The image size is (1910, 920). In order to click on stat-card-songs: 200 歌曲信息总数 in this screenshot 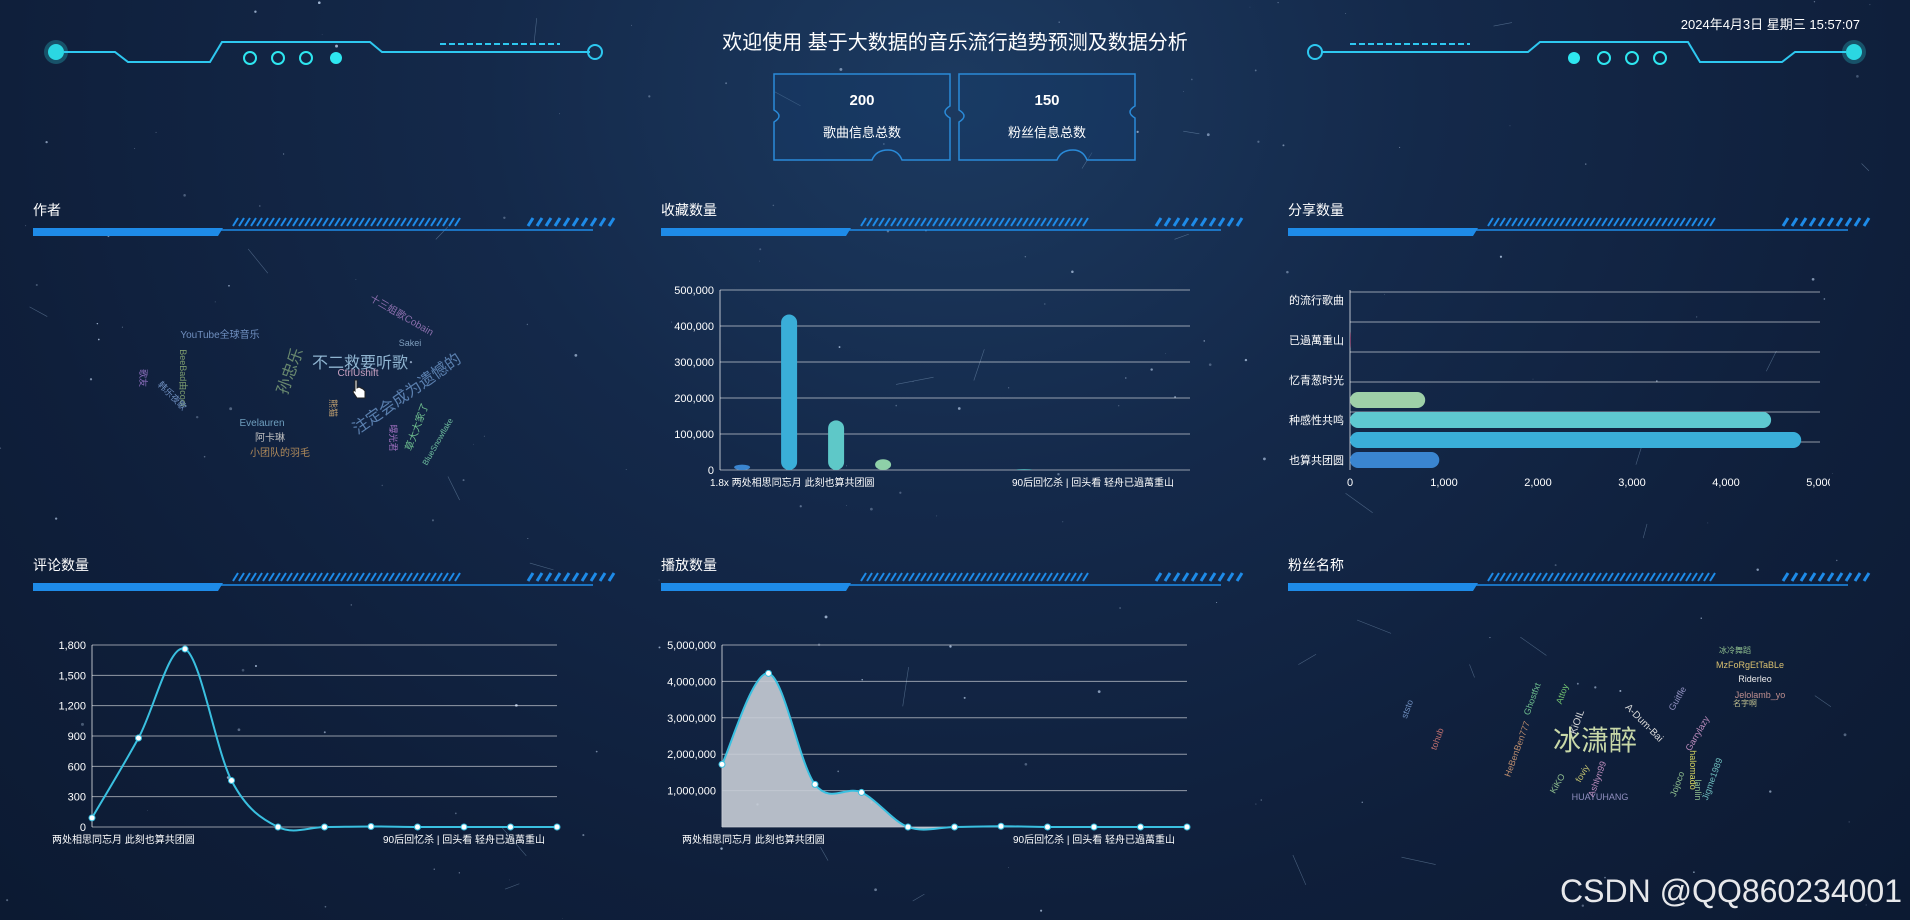, I will do `click(862, 117)`.